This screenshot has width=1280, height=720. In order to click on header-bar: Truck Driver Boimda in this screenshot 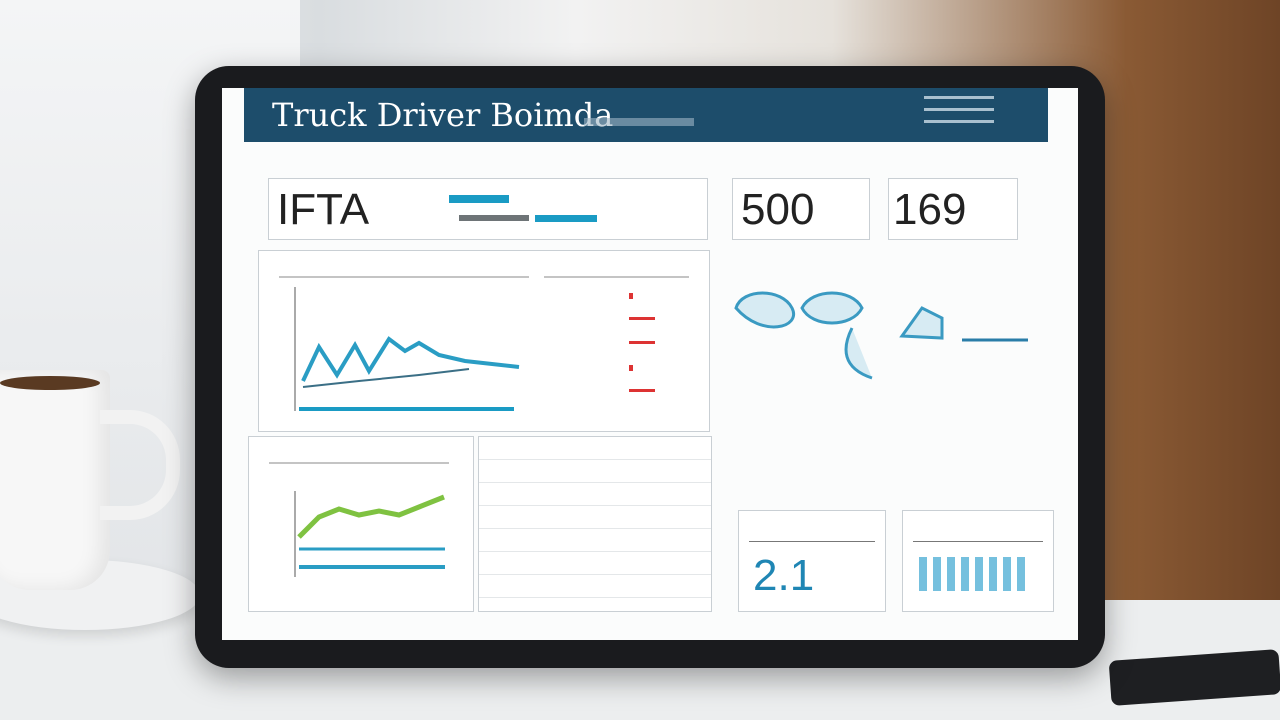, I will do `click(646, 115)`.